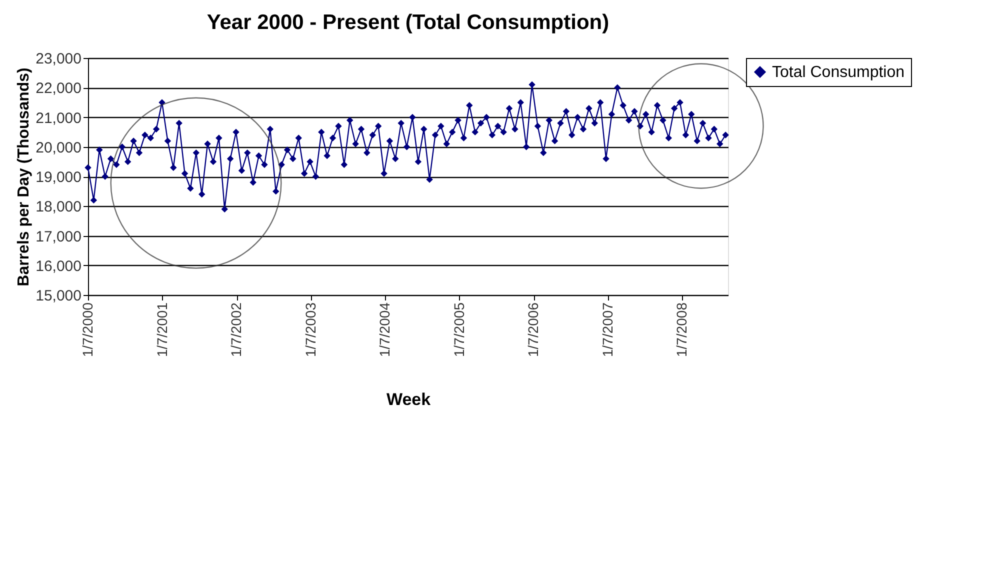 This screenshot has width=997, height=575. What do you see at coordinates (236, 329) in the screenshot?
I see `x-tick-label: 1/7/2002` at bounding box center [236, 329].